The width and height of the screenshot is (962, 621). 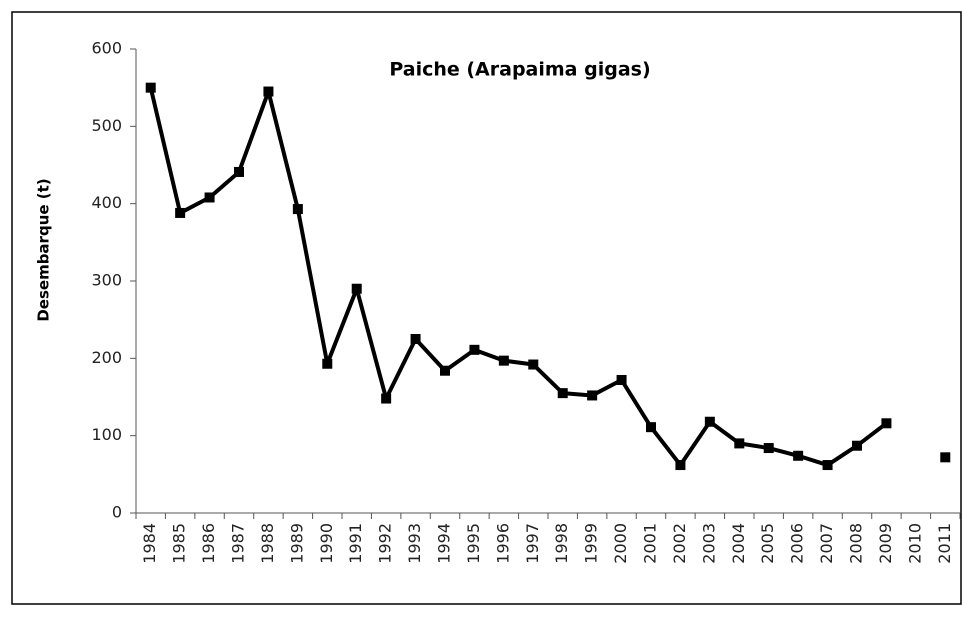 I want to click on x-tick-label: 2006, so click(x=797, y=543).